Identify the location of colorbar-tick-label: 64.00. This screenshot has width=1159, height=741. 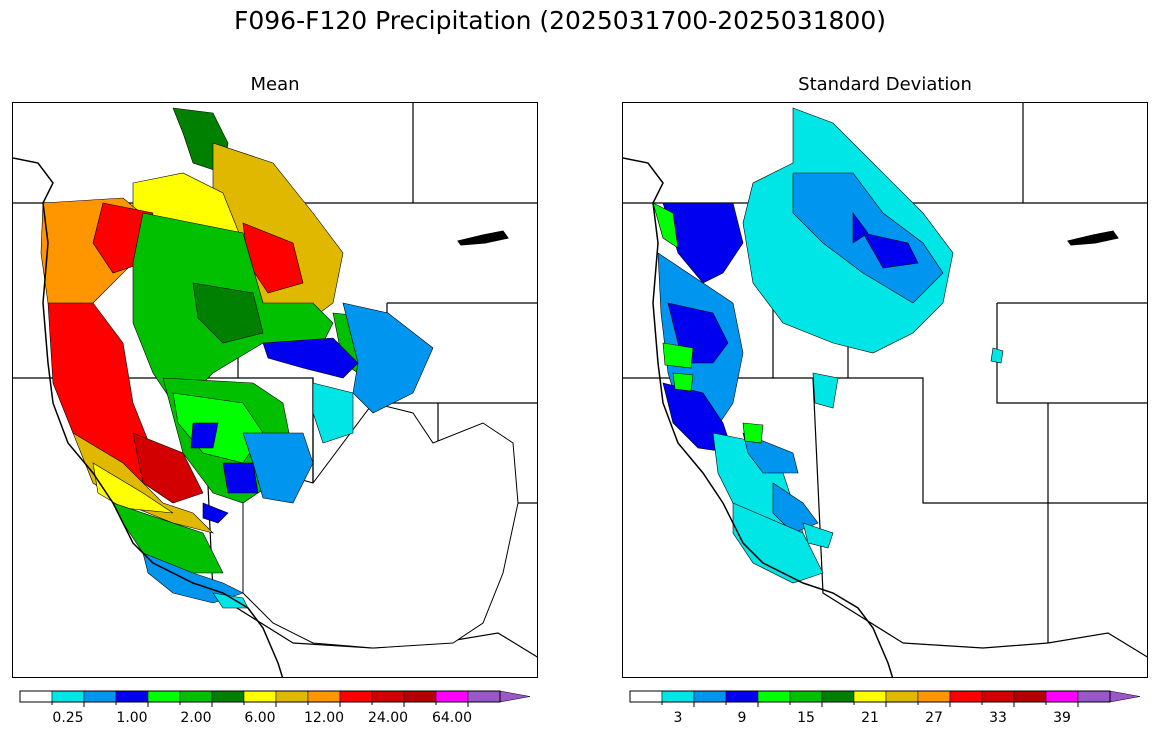
(452, 718).